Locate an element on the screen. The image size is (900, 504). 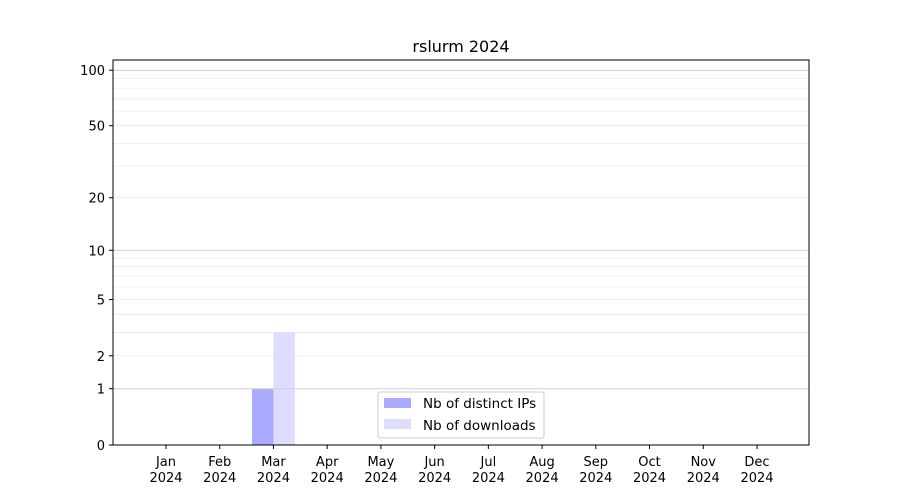
y-tick-label: 1 is located at coordinates (101, 390).